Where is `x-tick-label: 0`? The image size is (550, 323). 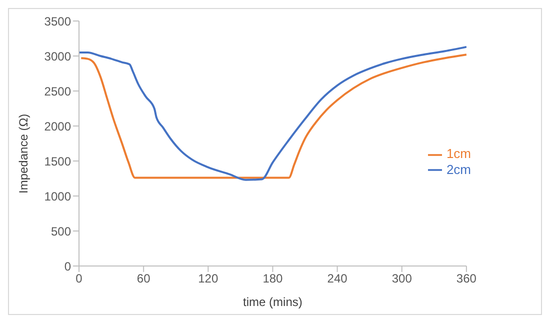
x-tick-label: 0 is located at coordinates (79, 279).